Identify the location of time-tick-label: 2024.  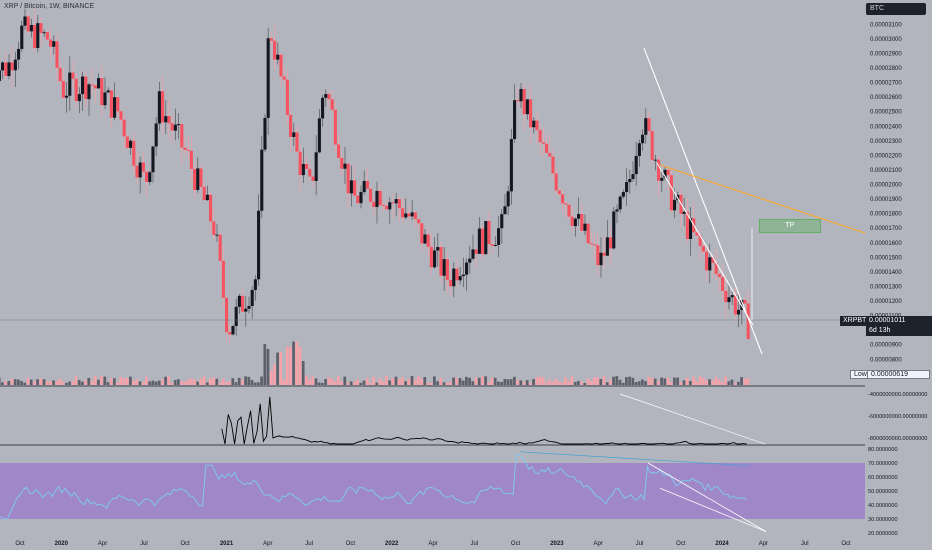
(722, 544).